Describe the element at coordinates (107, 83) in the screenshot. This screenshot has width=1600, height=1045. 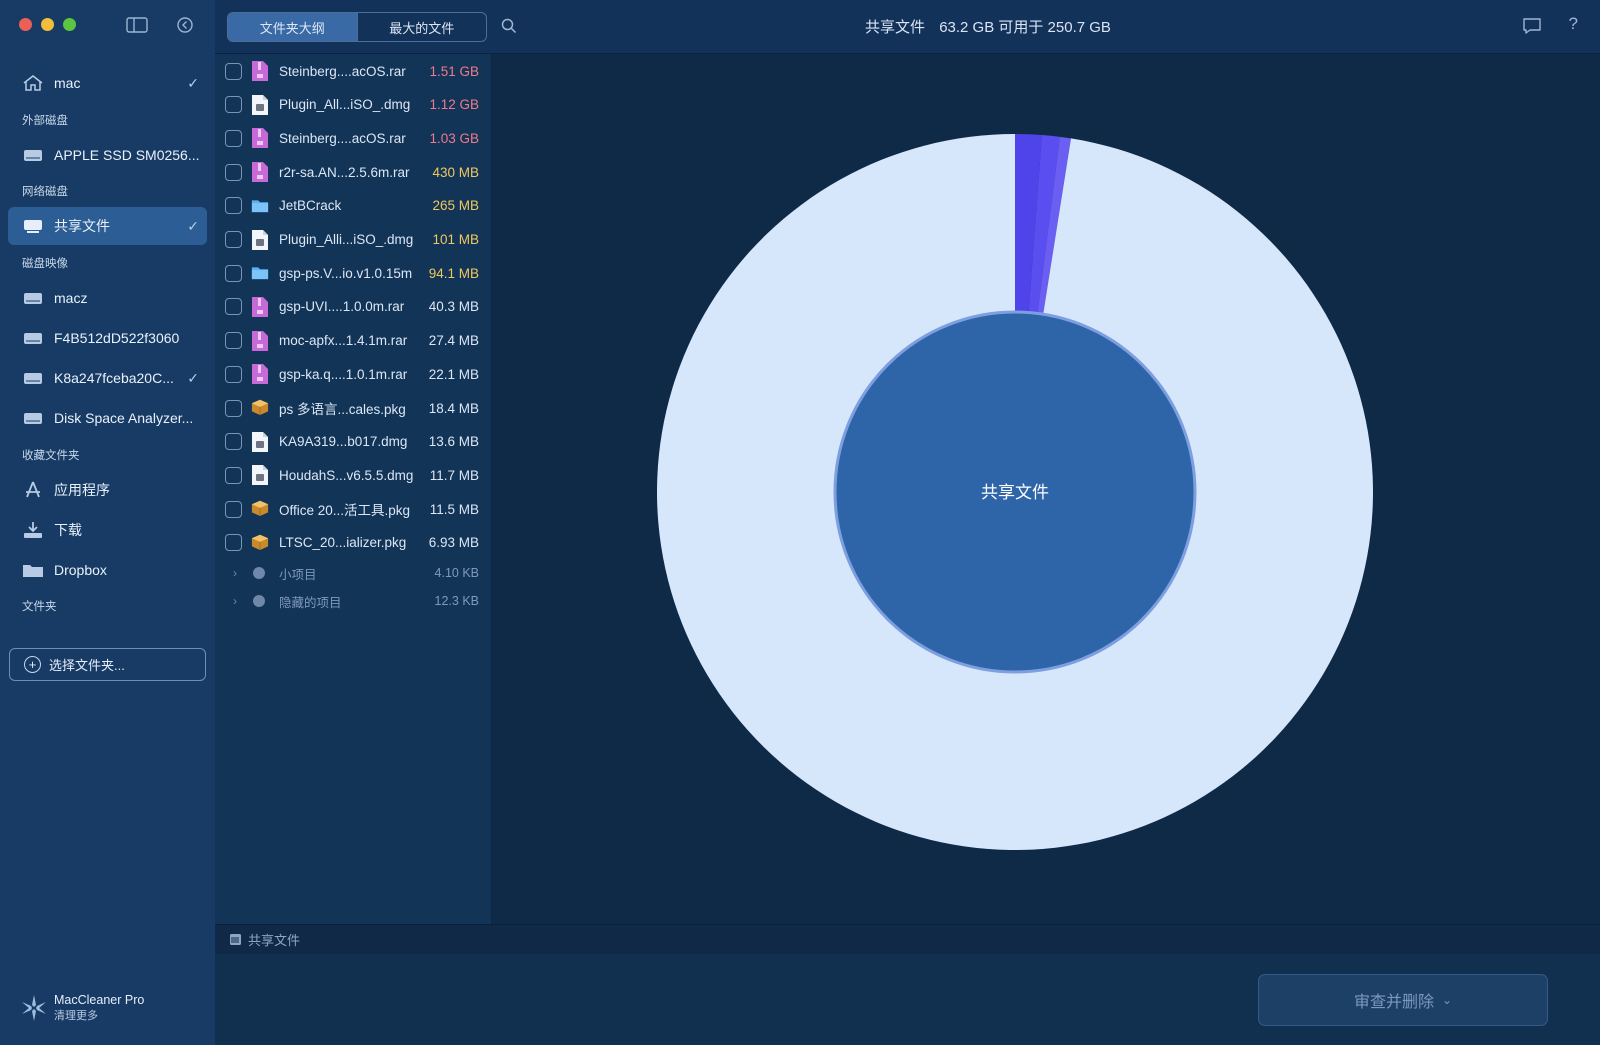
I see `sidebar-item: mac ✓` at that location.